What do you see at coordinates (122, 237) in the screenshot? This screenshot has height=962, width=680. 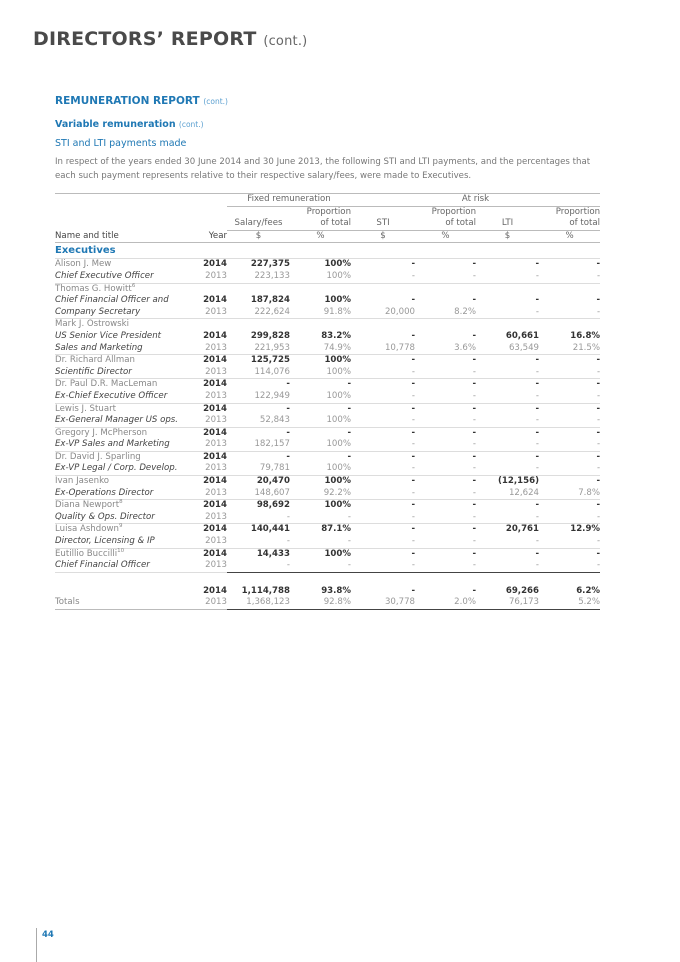 I see `name-header: Name and title` at bounding box center [122, 237].